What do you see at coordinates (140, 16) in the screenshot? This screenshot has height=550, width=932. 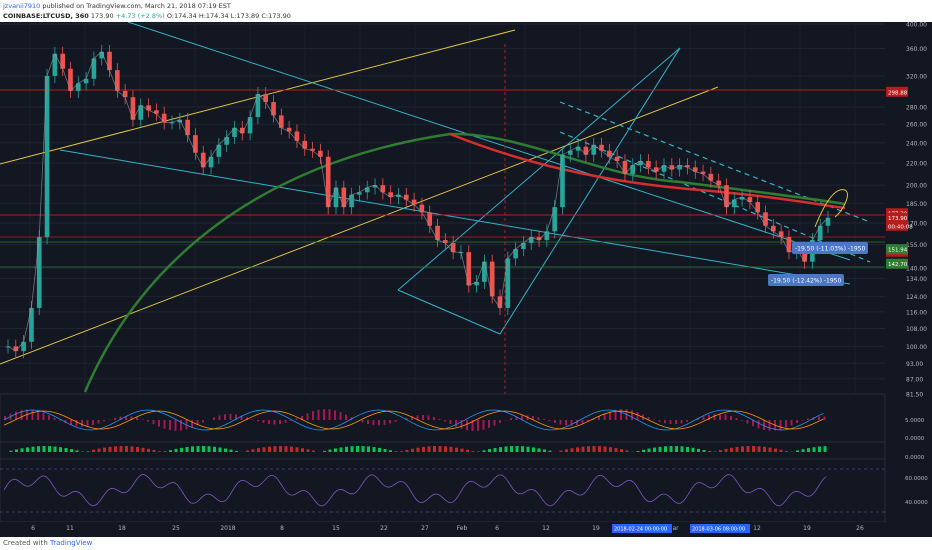 I see `quote-change: +4.73 (+2.8%)` at bounding box center [140, 16].